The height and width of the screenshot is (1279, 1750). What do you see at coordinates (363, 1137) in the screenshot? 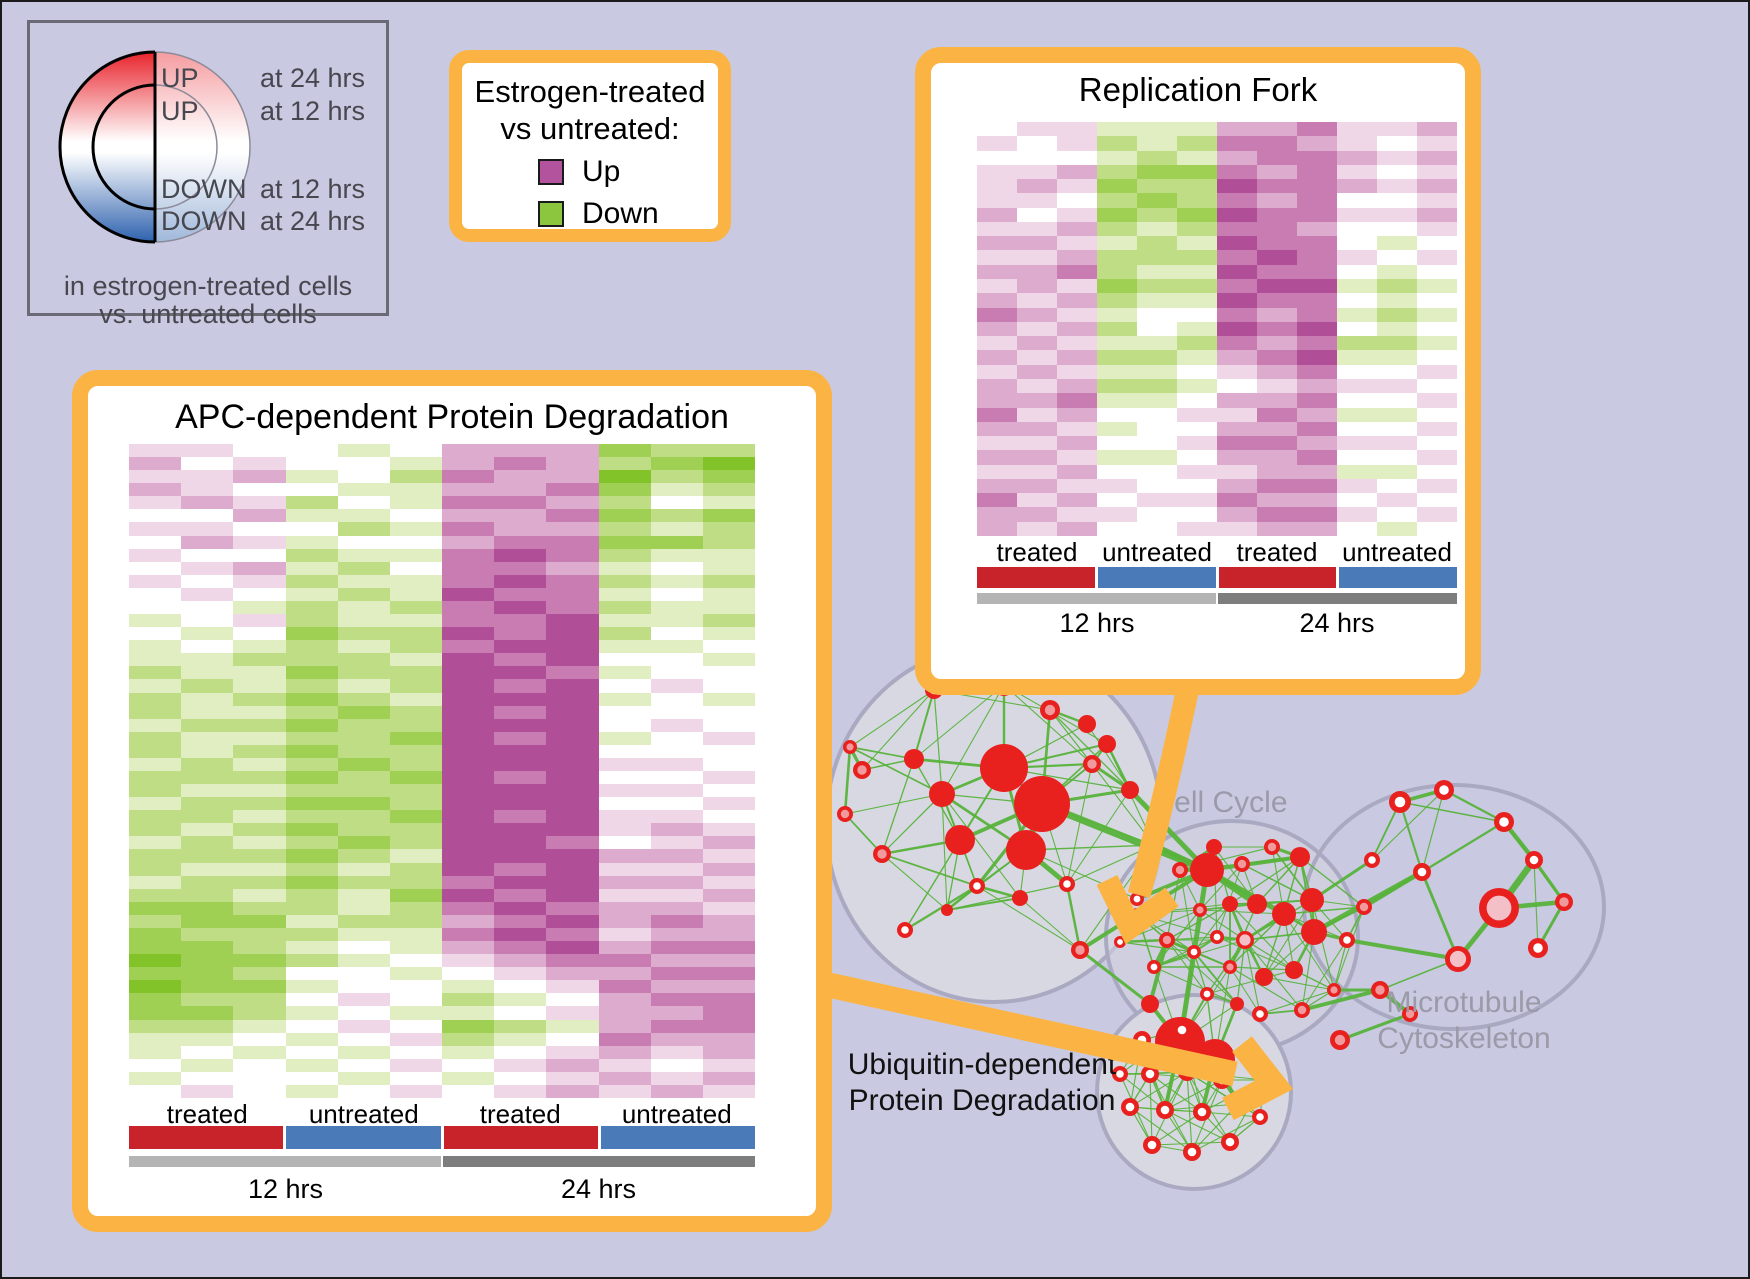
I see `untreated-bar` at bounding box center [363, 1137].